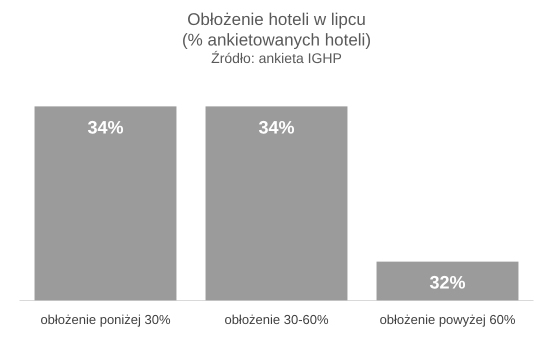  I want to click on x-tick-label: obłożenie powyżej 60%, so click(448, 319).